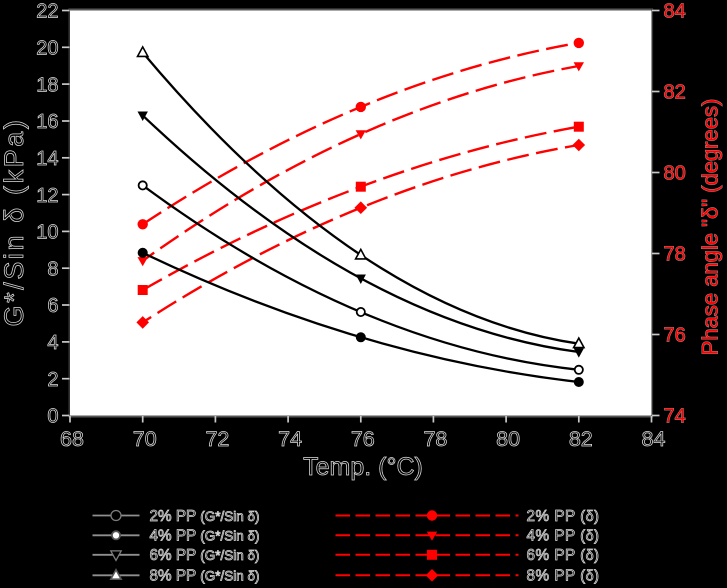 Image resolution: width=727 pixels, height=588 pixels. What do you see at coordinates (205, 516) in the screenshot?
I see `svg-text: 2% PP (G*/Sin δ)` at bounding box center [205, 516].